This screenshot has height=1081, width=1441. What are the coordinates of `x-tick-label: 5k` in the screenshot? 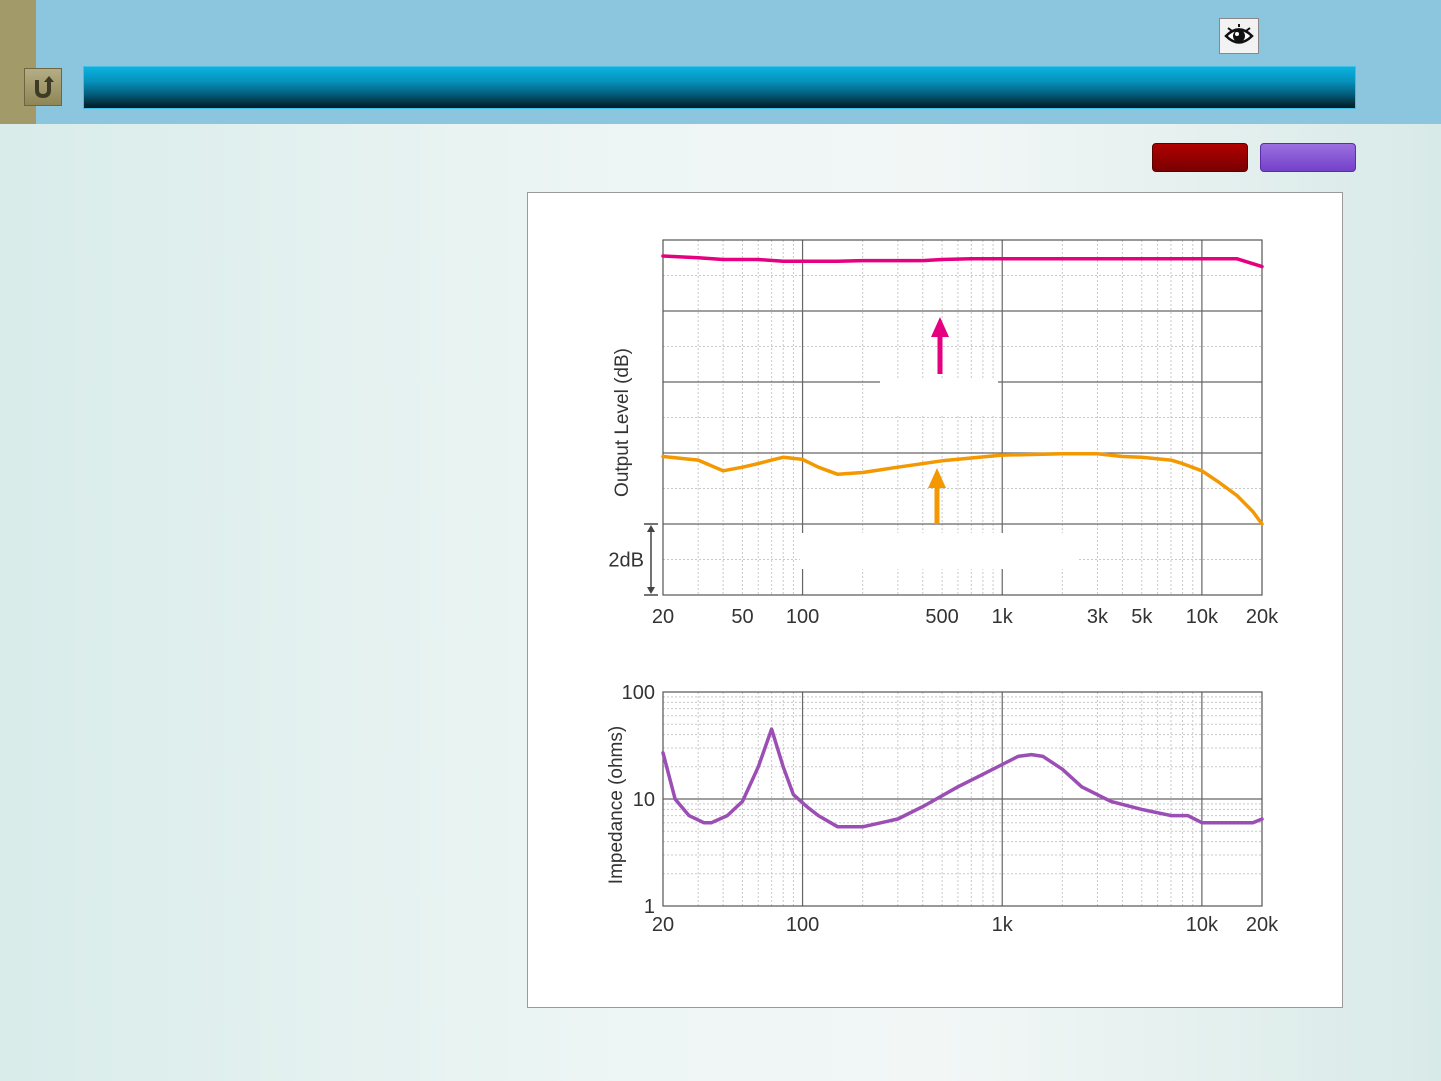 It's located at (1142, 617).